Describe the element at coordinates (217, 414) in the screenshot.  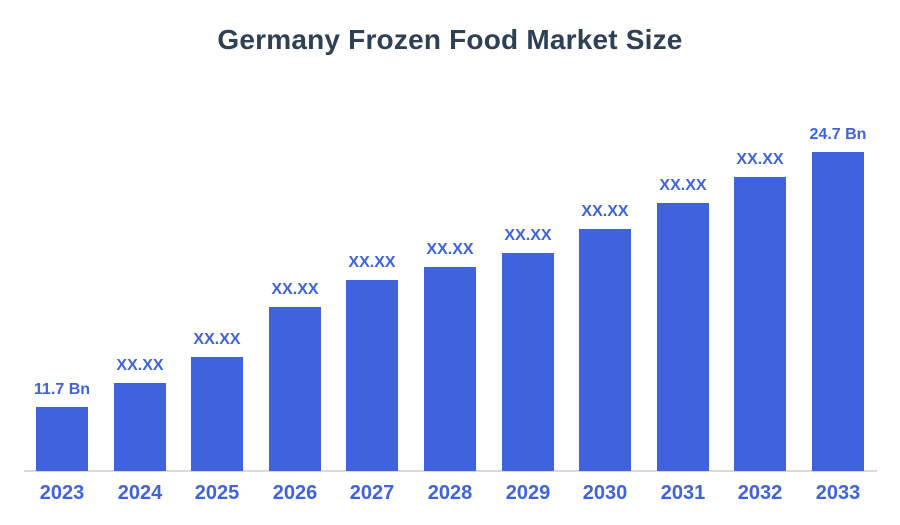
I see `bar-2025` at that location.